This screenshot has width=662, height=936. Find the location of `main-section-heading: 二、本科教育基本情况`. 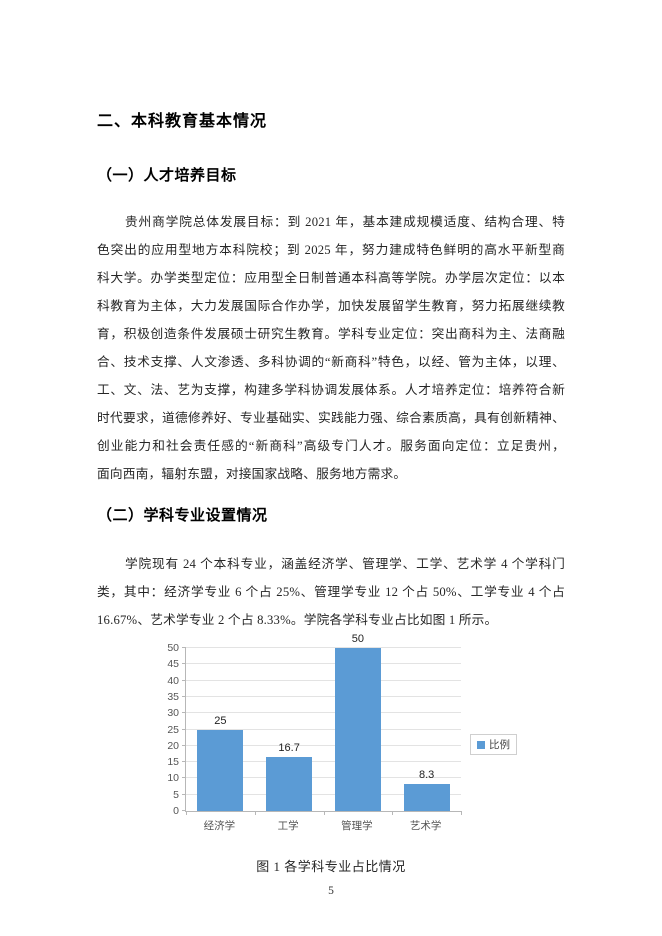

main-section-heading: 二、本科教育基本情况 is located at coordinates (182, 121).